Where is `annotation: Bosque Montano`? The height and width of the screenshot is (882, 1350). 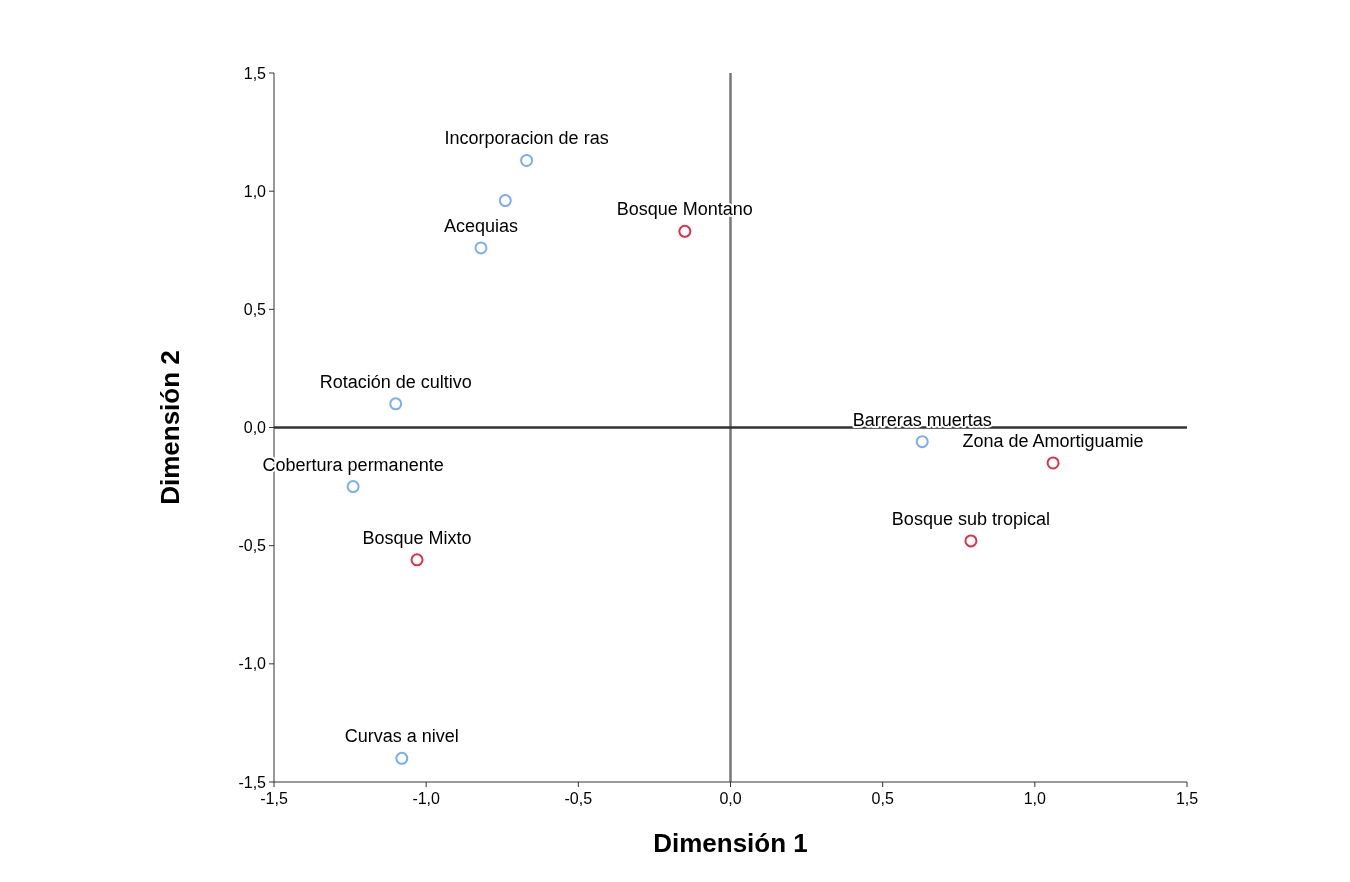
annotation: Bosque Montano is located at coordinates (684, 209).